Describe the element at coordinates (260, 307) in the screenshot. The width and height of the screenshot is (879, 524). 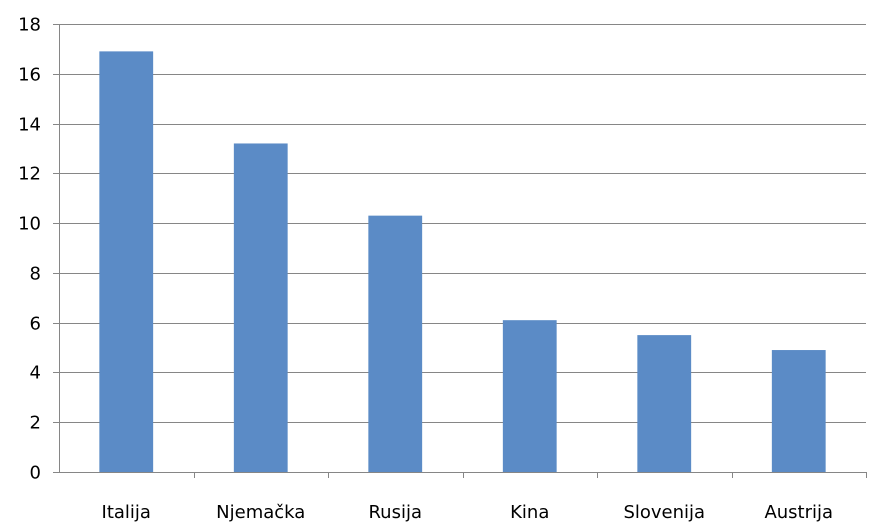
I see `bar-njemačka` at that location.